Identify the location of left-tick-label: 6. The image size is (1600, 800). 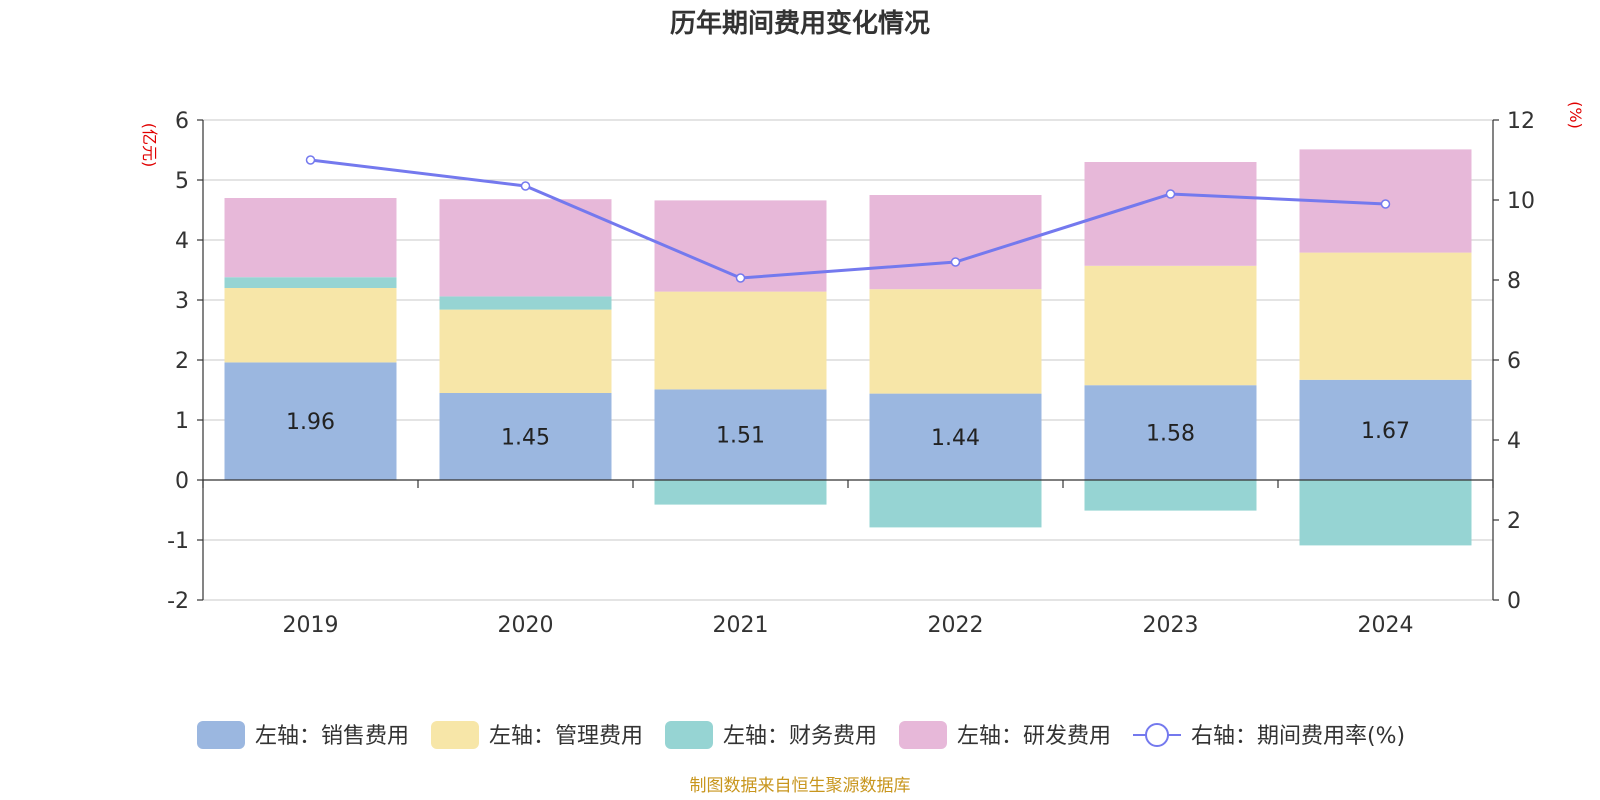
(182, 121).